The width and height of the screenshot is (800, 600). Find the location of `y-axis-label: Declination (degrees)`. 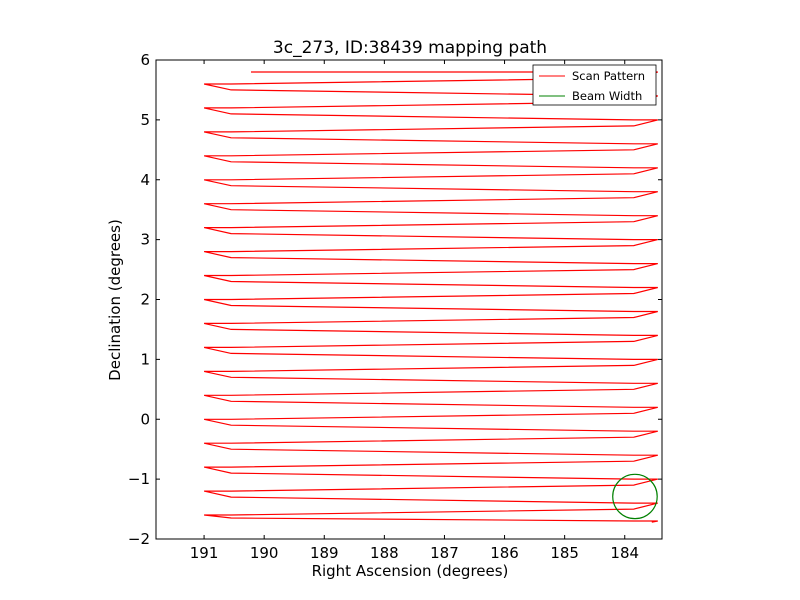

y-axis-label: Declination (degrees) is located at coordinates (115, 300).